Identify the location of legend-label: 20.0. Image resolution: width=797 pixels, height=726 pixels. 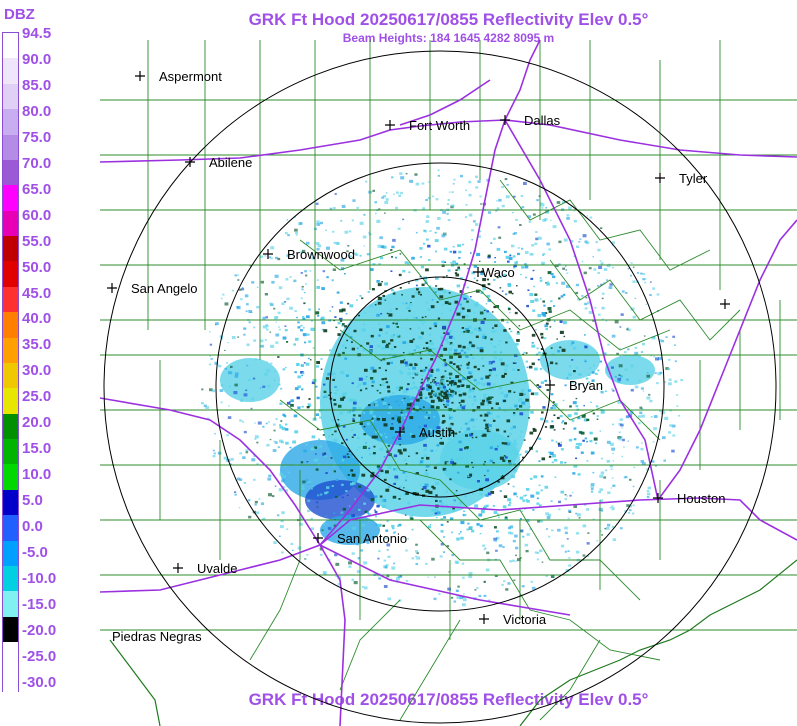
(37, 423).